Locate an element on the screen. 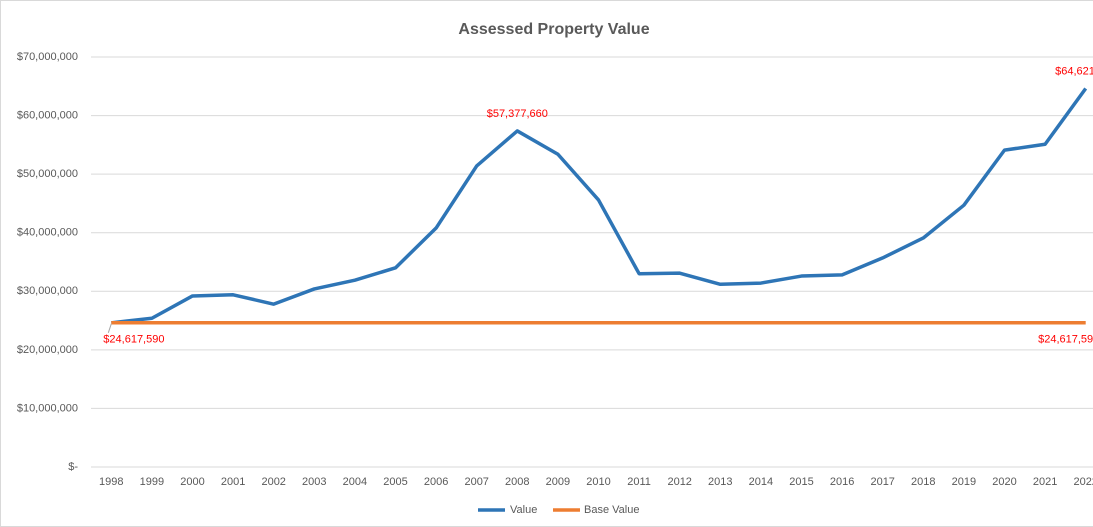 The image size is (1093, 527). y-tick-label: $50,000,000 is located at coordinates (47, 174).